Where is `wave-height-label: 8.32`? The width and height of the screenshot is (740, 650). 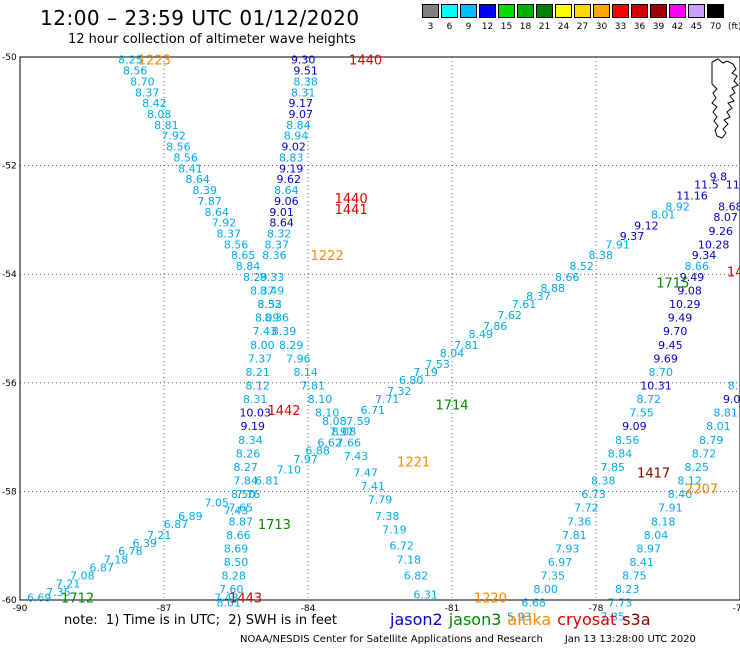
wave-height-label: 8.32 is located at coordinates (279, 233).